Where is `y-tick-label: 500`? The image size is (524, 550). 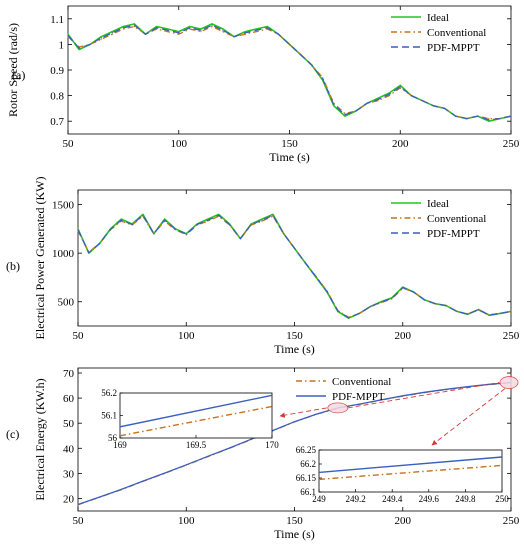 y-tick-label: 500 is located at coordinates (66, 303).